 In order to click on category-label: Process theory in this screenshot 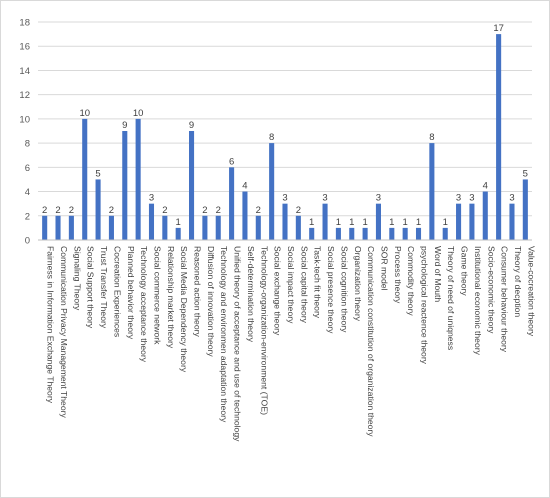, I will do `click(398, 275)`.